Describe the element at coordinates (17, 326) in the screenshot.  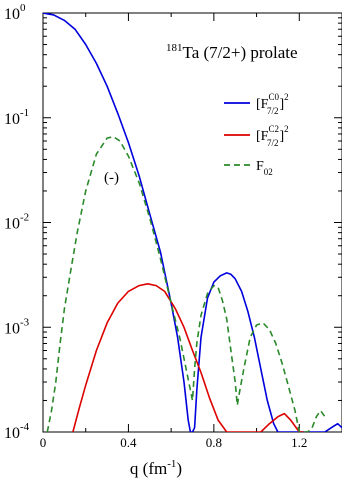
I see `y-tick-label: 10⁻³` at that location.